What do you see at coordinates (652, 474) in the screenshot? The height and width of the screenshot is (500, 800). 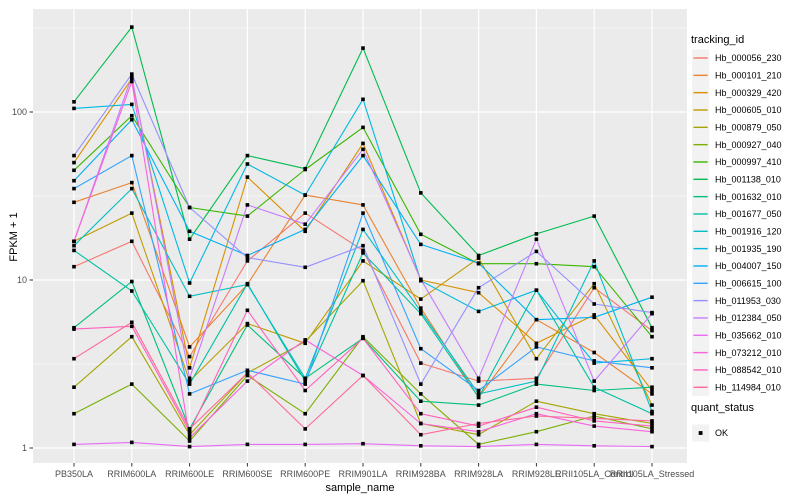 I see `x-axis-label: RRII105LA_Stressed` at bounding box center [652, 474].